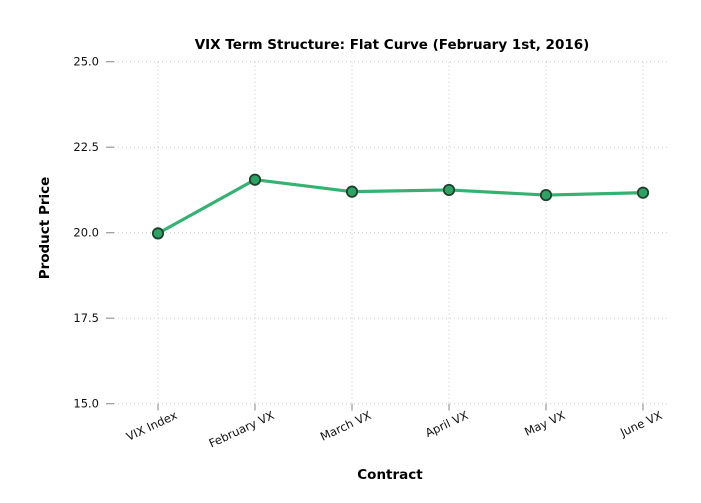  Describe the element at coordinates (86, 404) in the screenshot. I see `y-tick-label: 15.0` at that location.